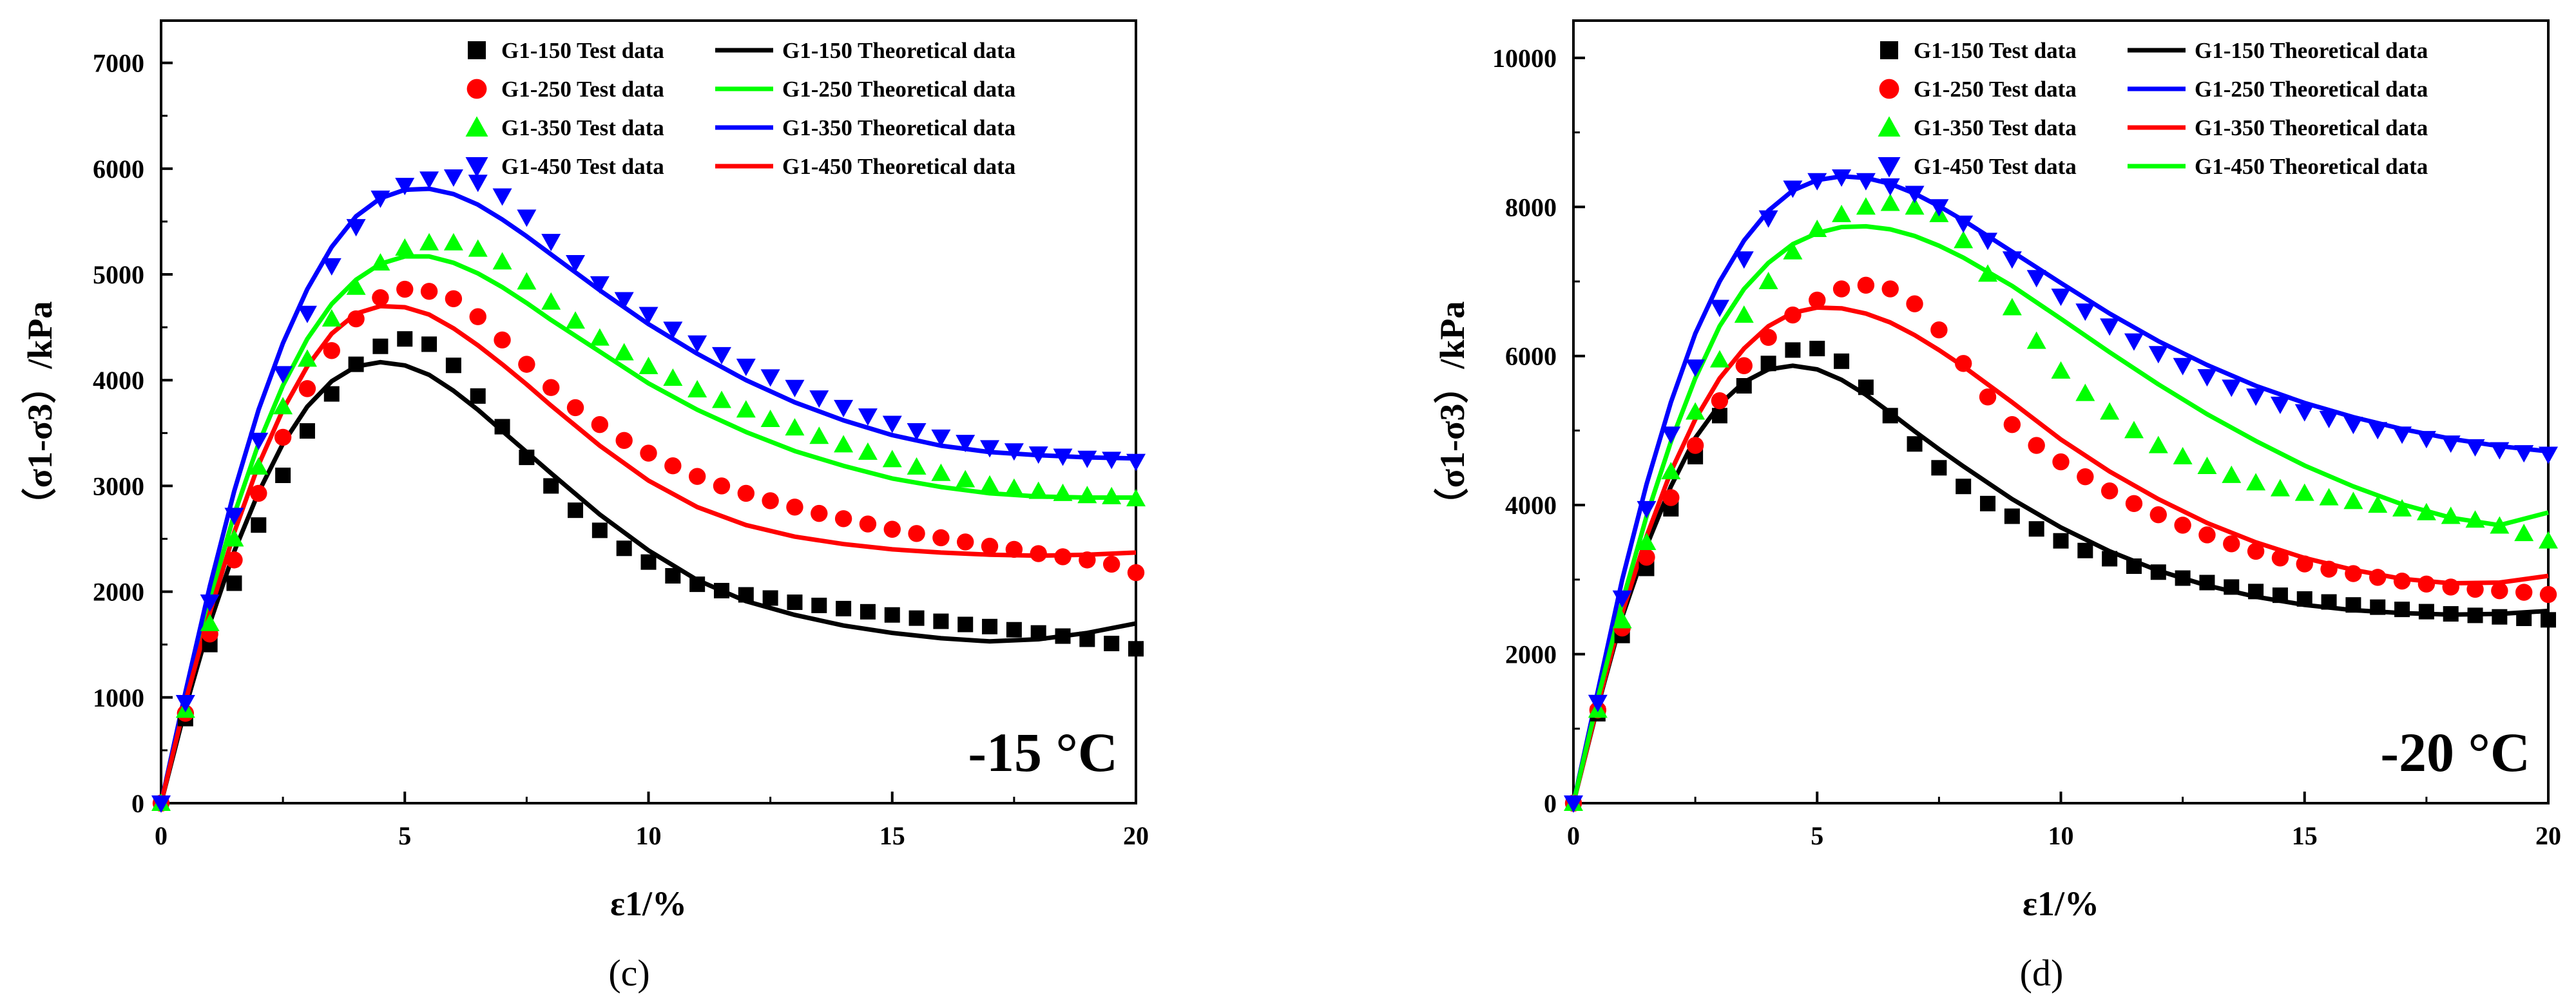 The image size is (2576, 1008). What do you see at coordinates (648, 903) in the screenshot?
I see `x-axis-label: ε1/%` at bounding box center [648, 903].